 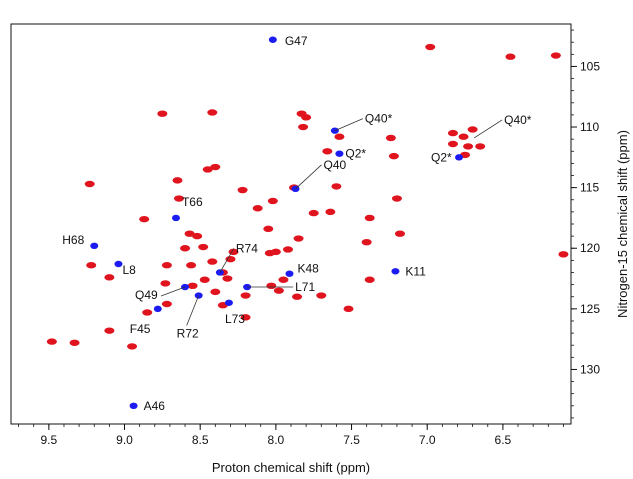 I want to click on peak-label: H68, so click(x=73, y=240).